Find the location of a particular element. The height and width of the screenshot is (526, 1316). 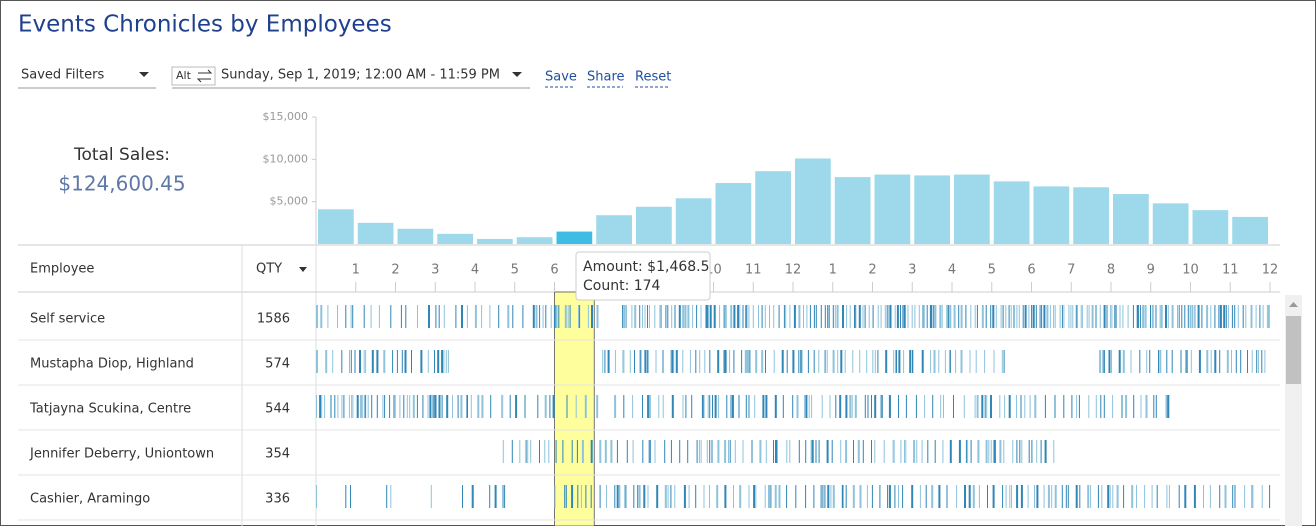

y-tick-label: $10,000 is located at coordinates (286, 158).